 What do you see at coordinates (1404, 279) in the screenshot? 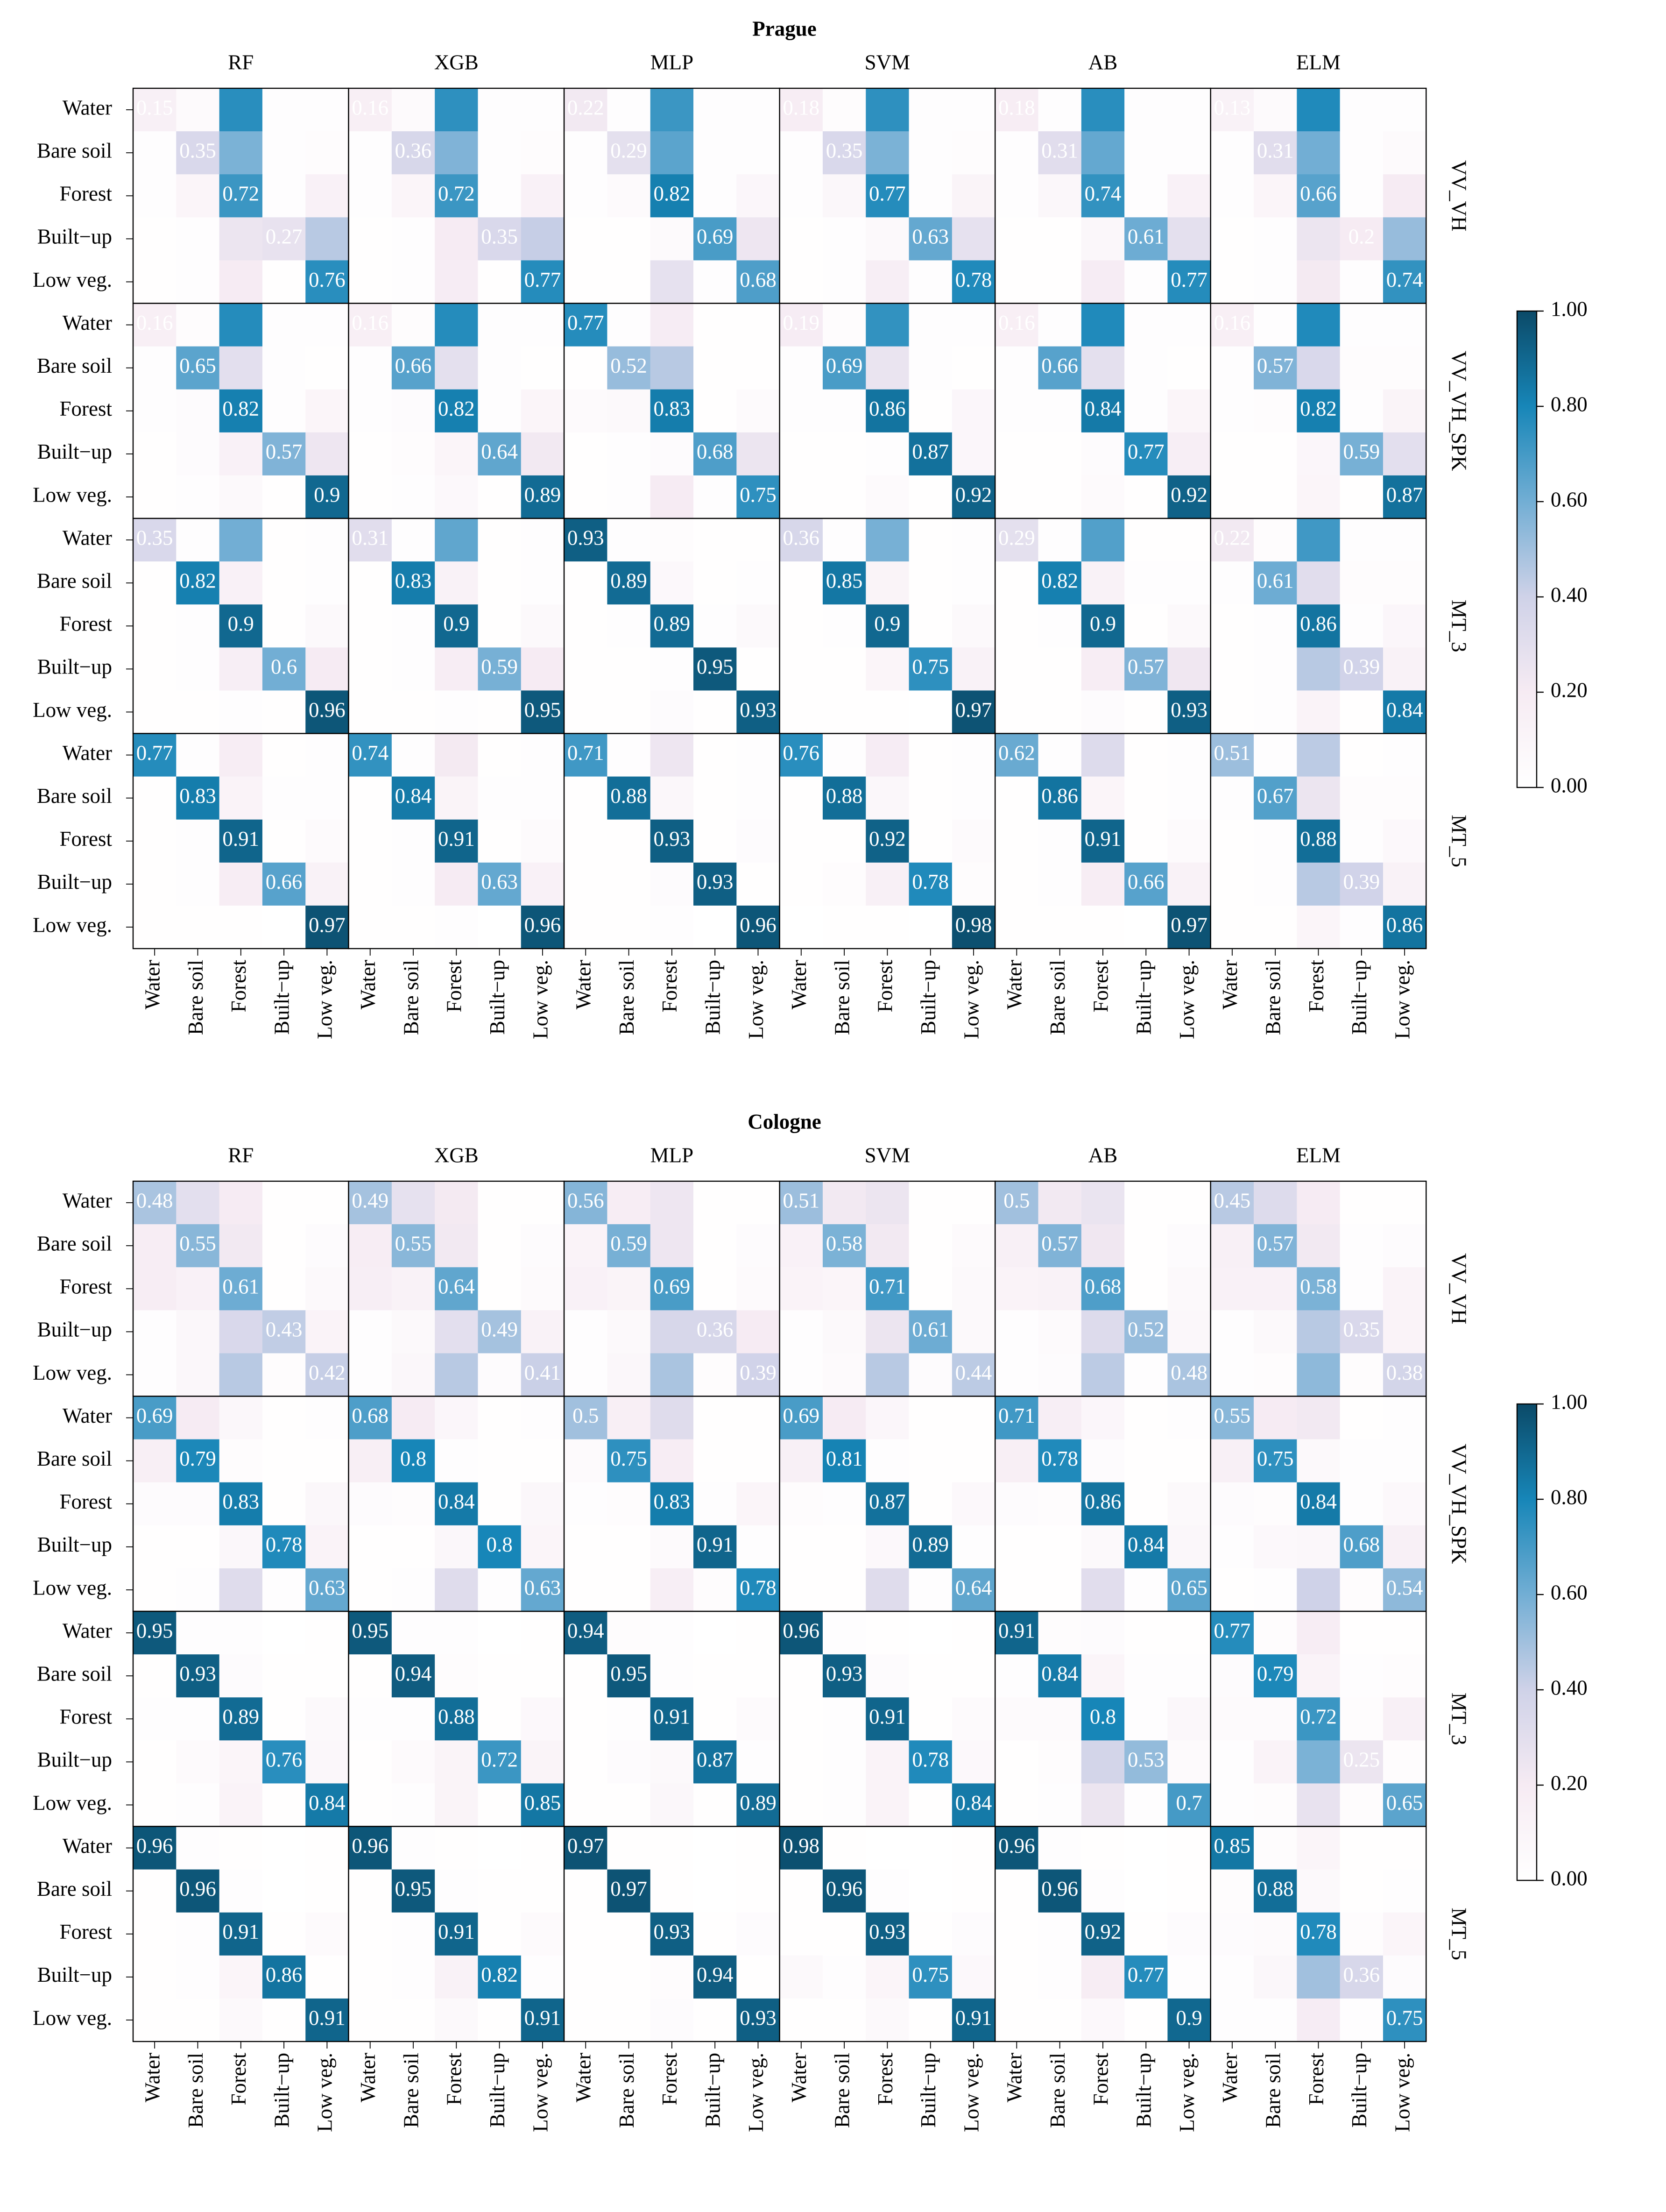
I see `cell-label: 0.74` at bounding box center [1404, 279].